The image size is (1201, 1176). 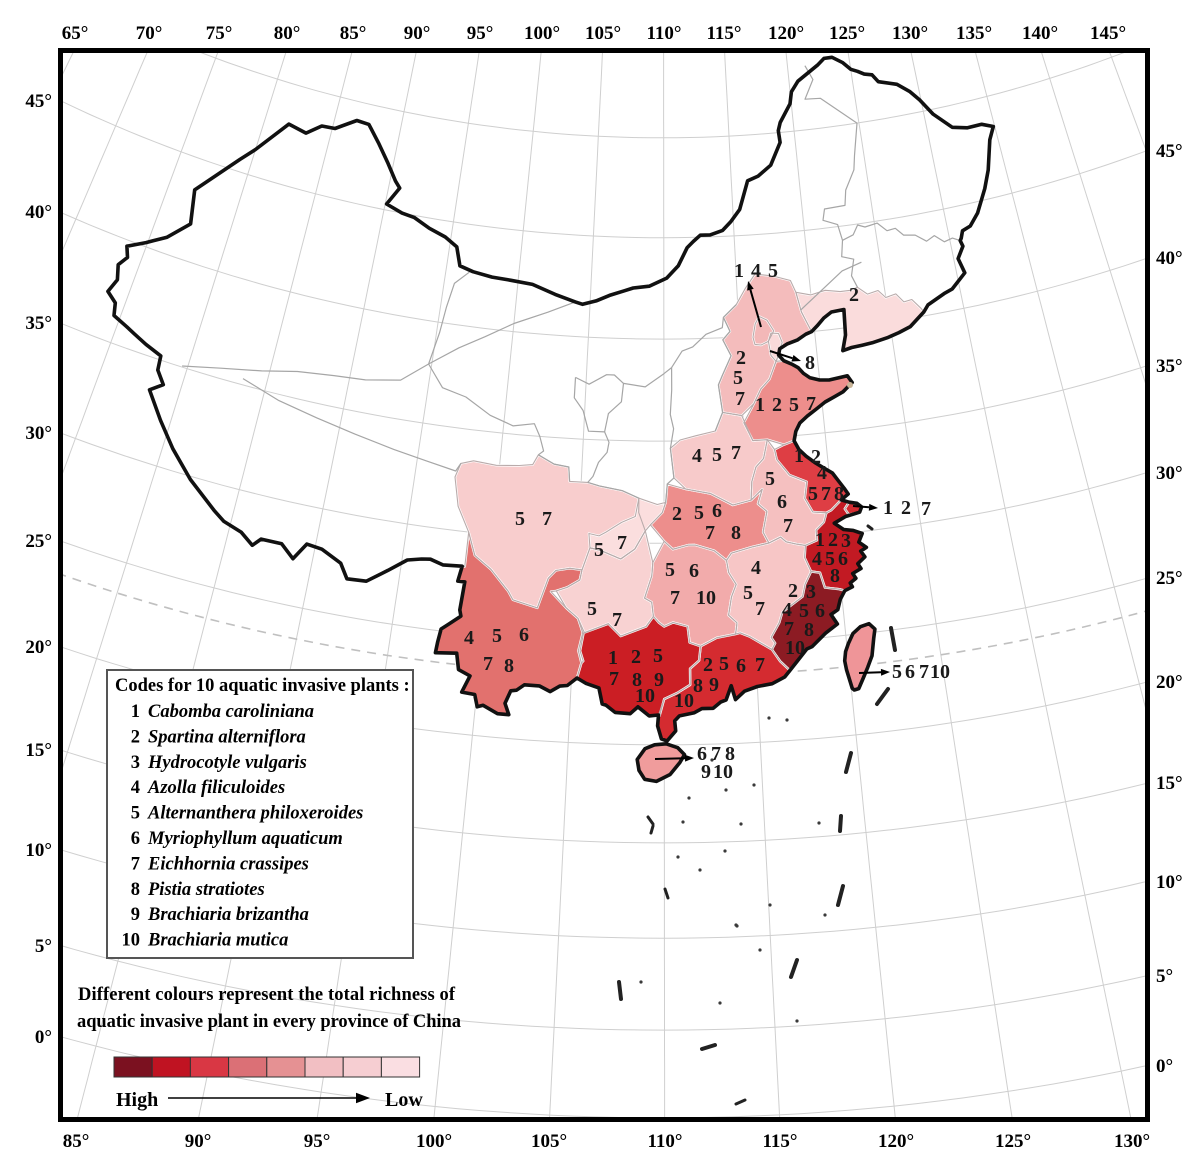 I want to click on svg-text: 120°, so click(x=786, y=33).